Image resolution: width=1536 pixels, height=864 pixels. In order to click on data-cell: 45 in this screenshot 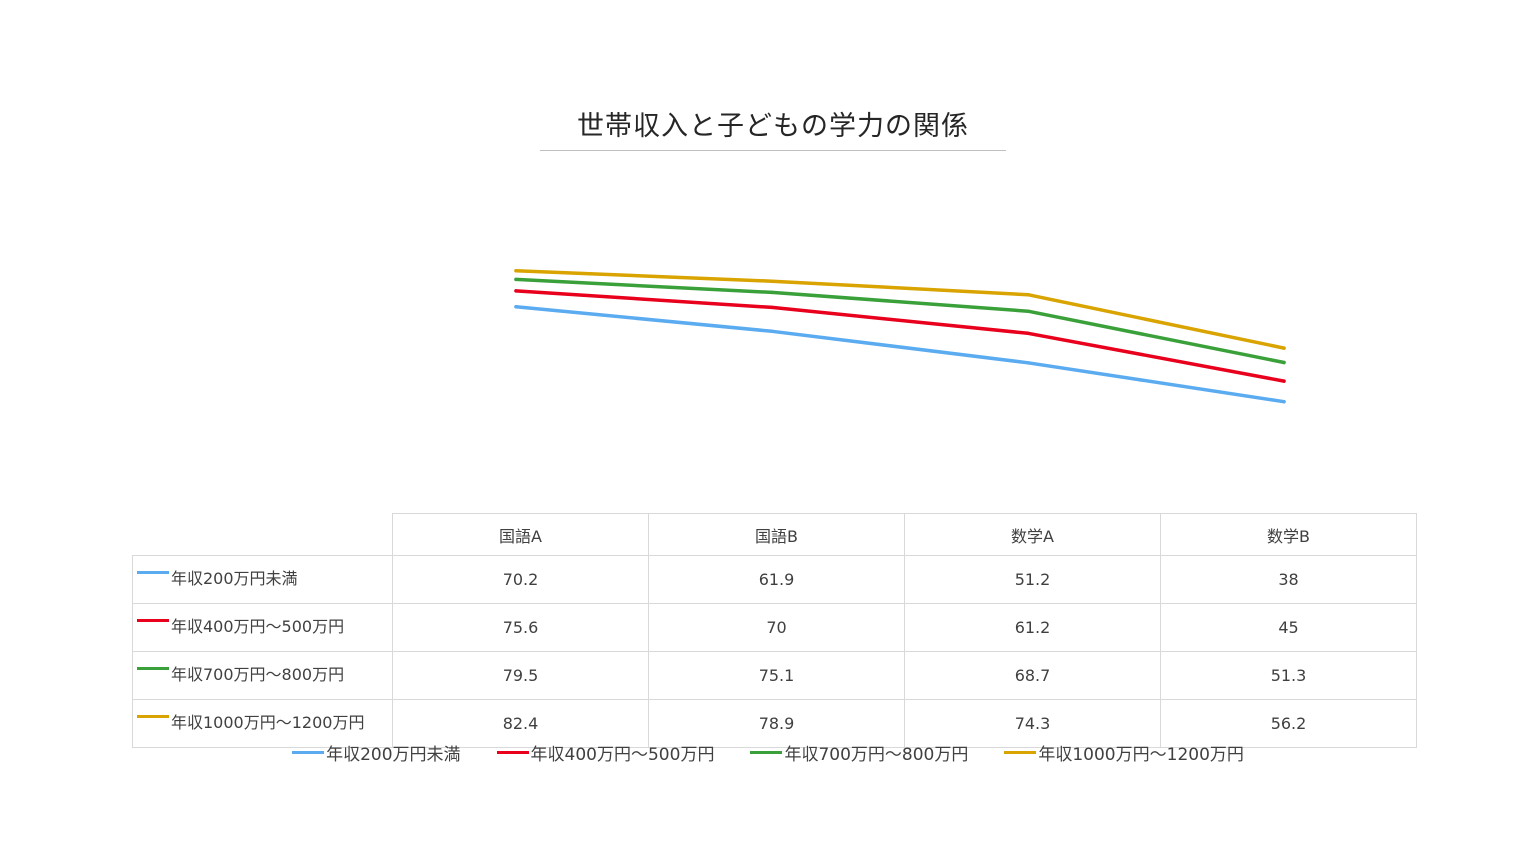, I will do `click(1288, 627)`.